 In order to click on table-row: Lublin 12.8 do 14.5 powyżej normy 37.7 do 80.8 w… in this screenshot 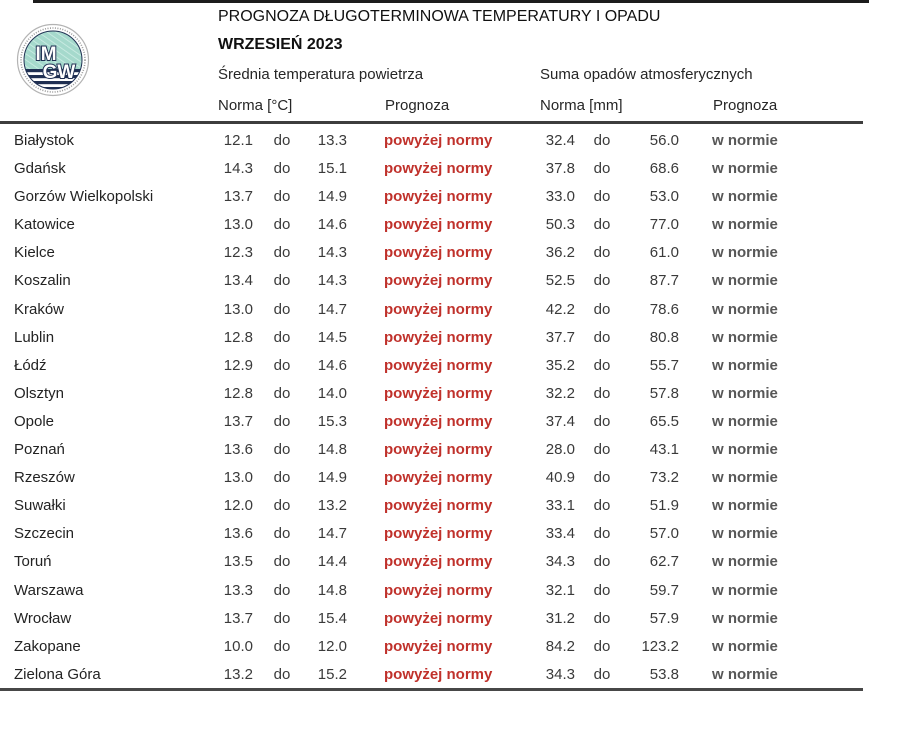, I will do `click(450, 338)`.